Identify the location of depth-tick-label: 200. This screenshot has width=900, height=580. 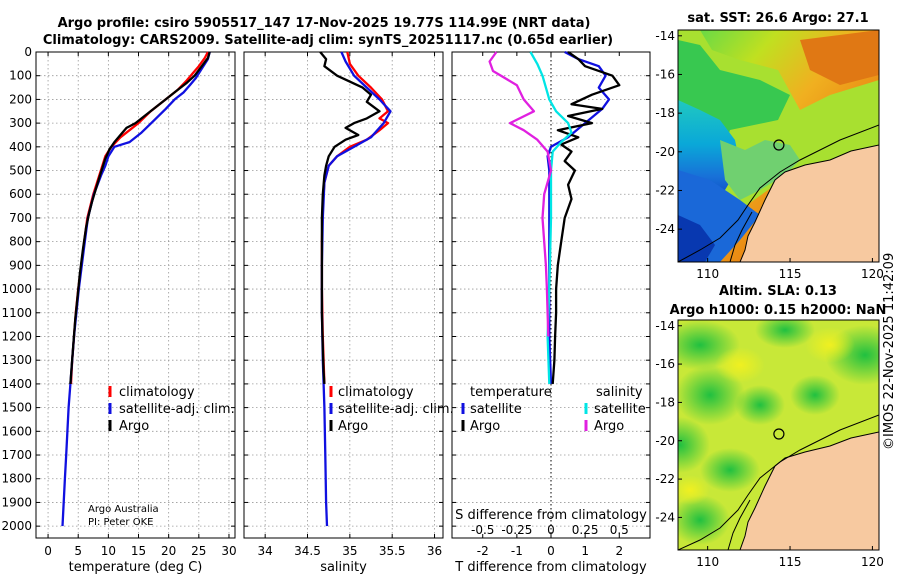
(20, 99).